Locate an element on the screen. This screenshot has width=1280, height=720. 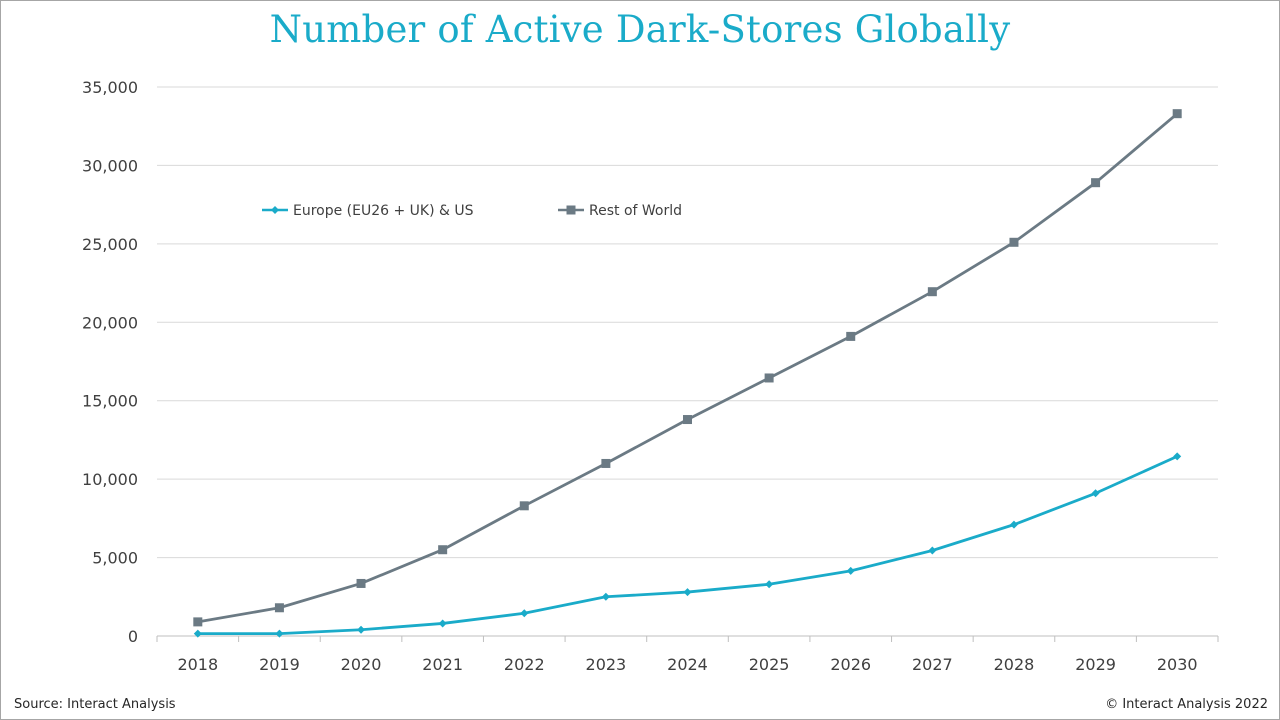
x-tick-label: 2021 is located at coordinates (442, 664).